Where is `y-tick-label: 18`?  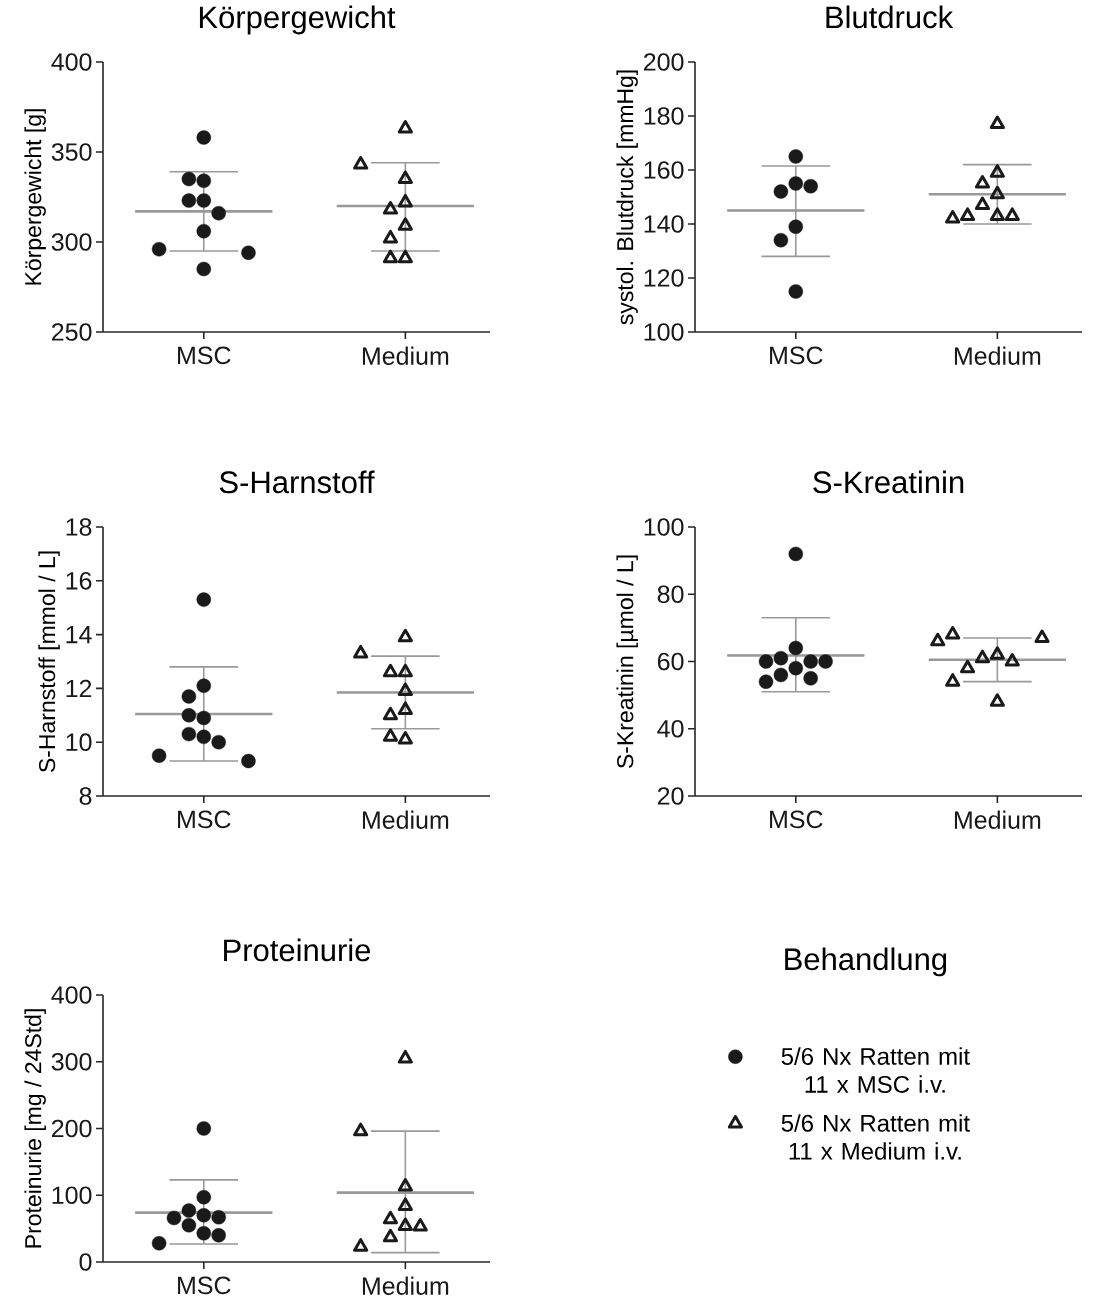
y-tick-label: 18 is located at coordinates (79, 527).